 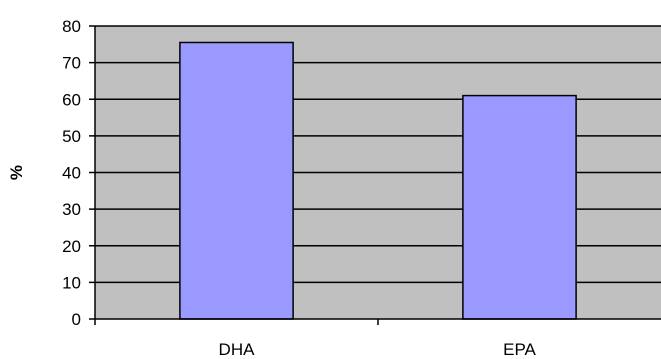 I want to click on y-tick-label: 20, so click(x=71, y=246).